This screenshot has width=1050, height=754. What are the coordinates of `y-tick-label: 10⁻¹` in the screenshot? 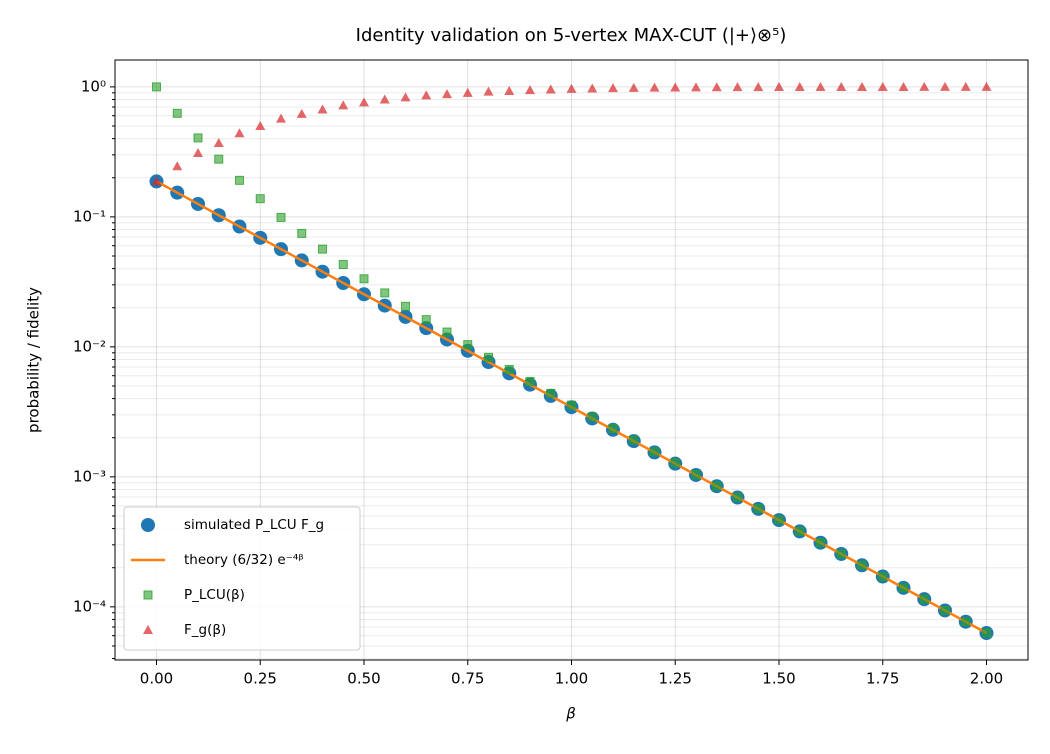 It's located at (89, 216).